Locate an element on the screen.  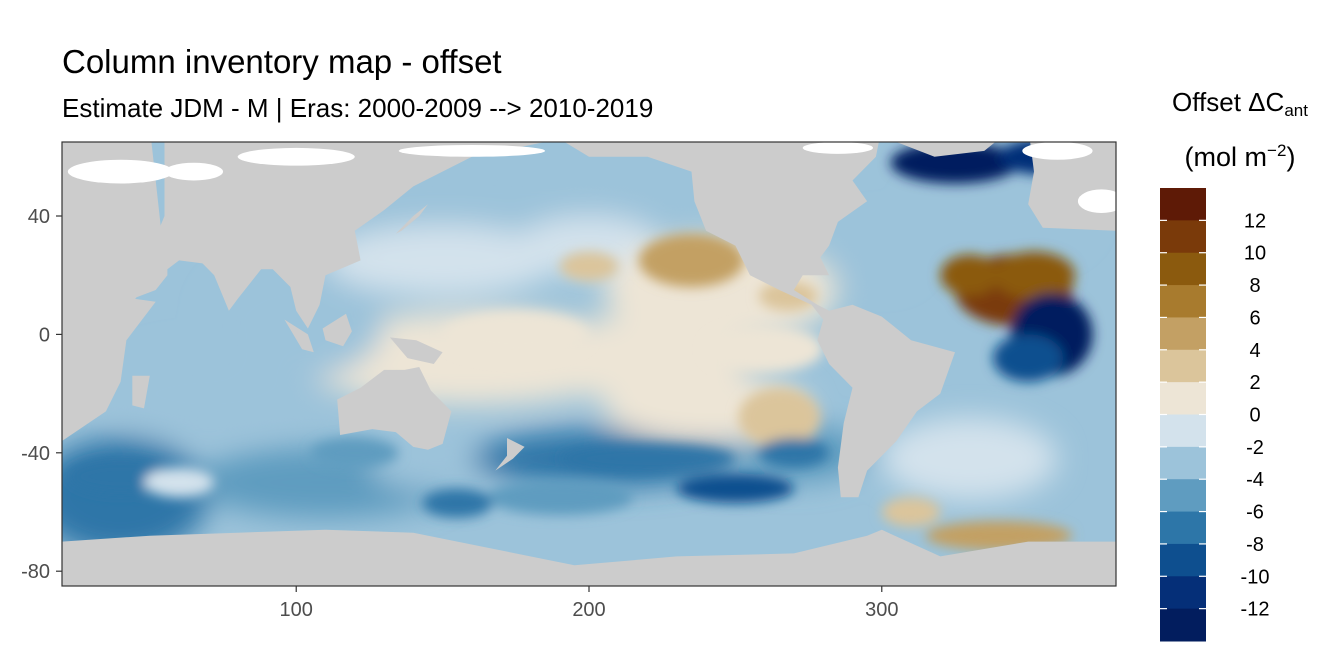
land-europe is located at coordinates (1072, 186).